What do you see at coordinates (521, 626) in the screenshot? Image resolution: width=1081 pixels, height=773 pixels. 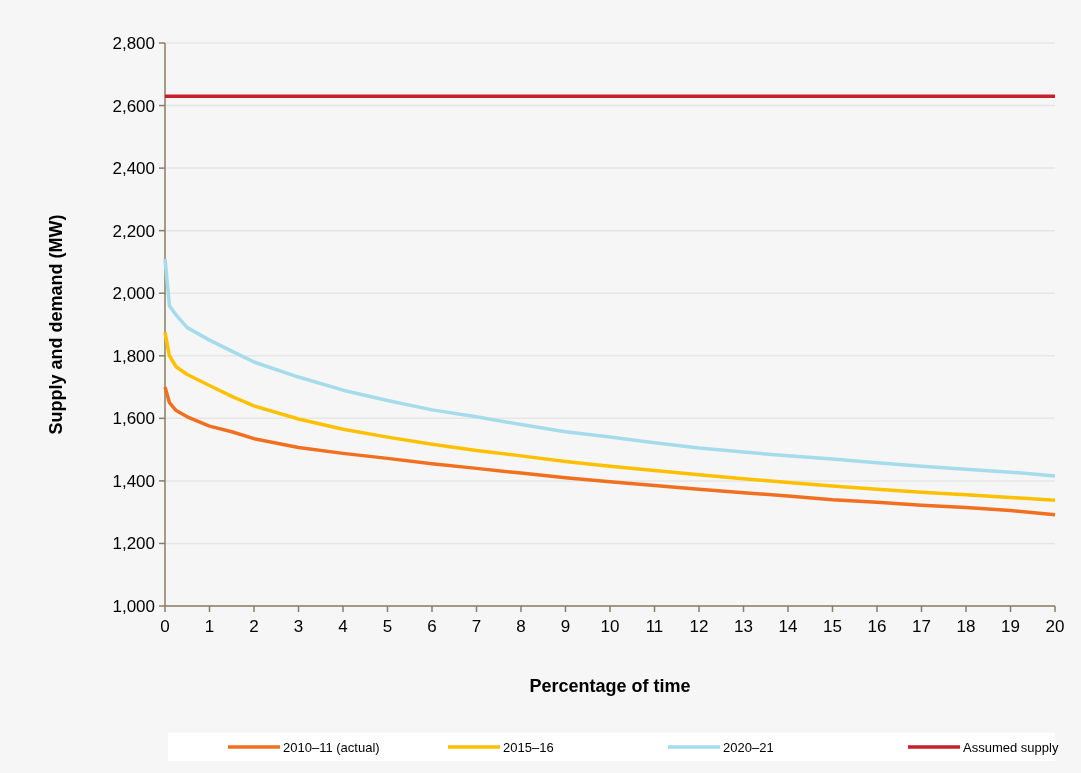 I see `x-tick-label: 8` at bounding box center [521, 626].